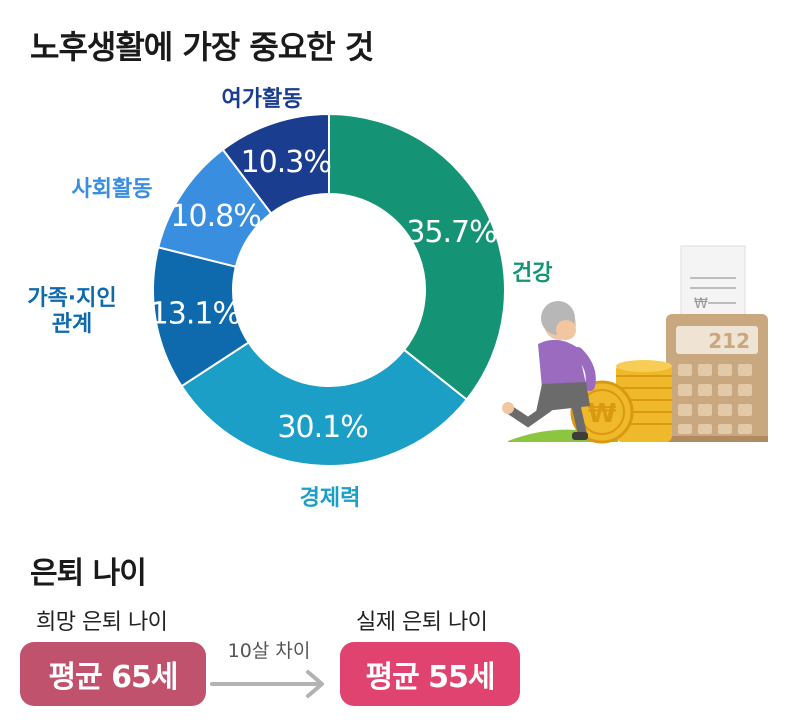 This screenshot has width=800, height=728. Describe the element at coordinates (262, 99) in the screenshot. I see `slice-category-label: 여가활동` at that location.